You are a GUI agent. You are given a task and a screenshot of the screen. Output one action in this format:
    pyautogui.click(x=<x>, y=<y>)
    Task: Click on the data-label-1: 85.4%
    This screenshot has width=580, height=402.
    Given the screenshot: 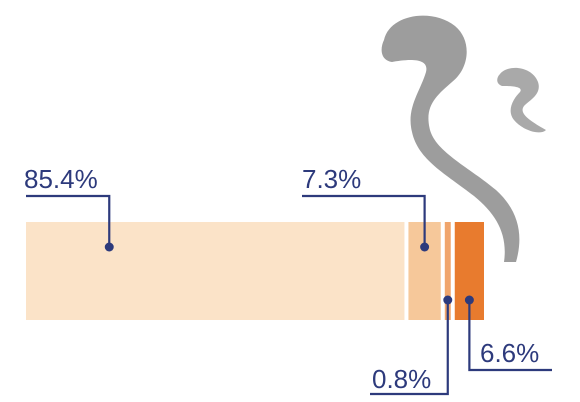 What is the action you would take?
    pyautogui.click(x=61, y=179)
    